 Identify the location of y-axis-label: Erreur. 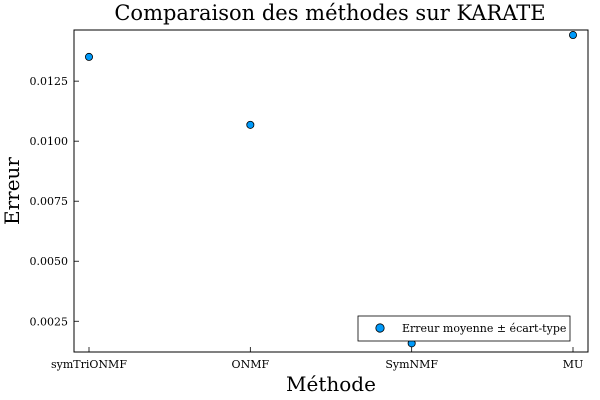
(12, 191).